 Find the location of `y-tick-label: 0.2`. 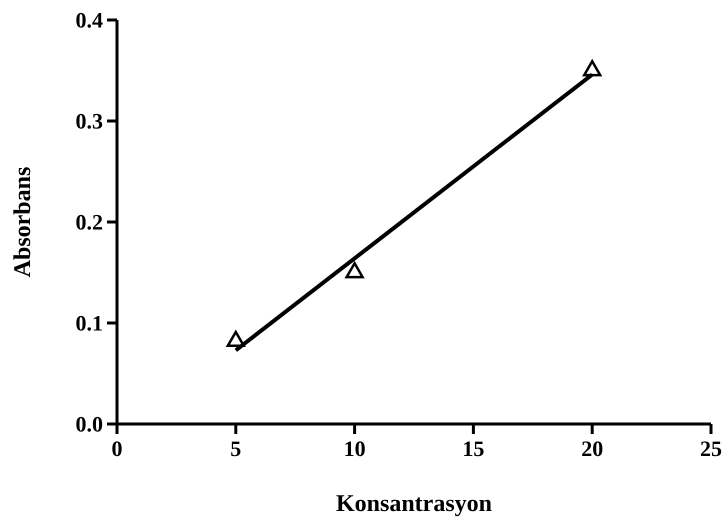

y-tick-label: 0.2 is located at coordinates (89, 222).